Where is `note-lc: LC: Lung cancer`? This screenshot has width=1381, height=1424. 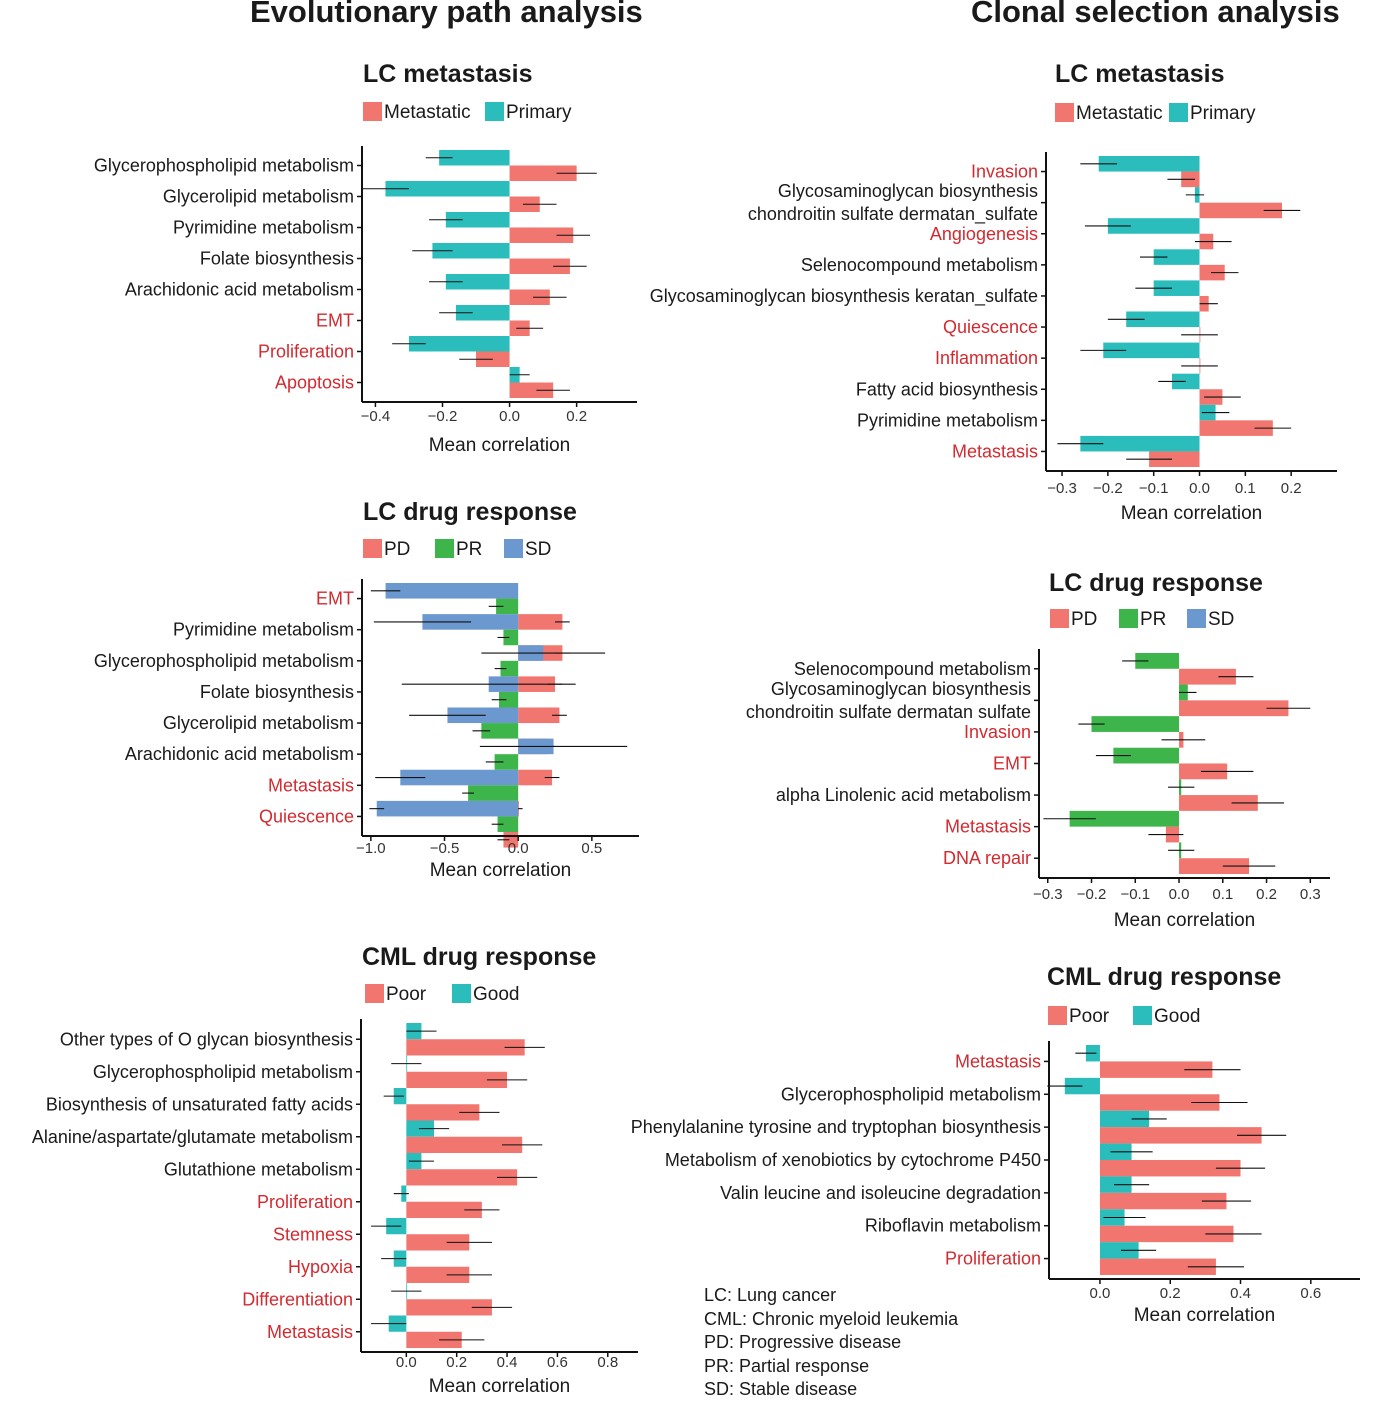 note-lc: LC: Lung cancer is located at coordinates (770, 1295).